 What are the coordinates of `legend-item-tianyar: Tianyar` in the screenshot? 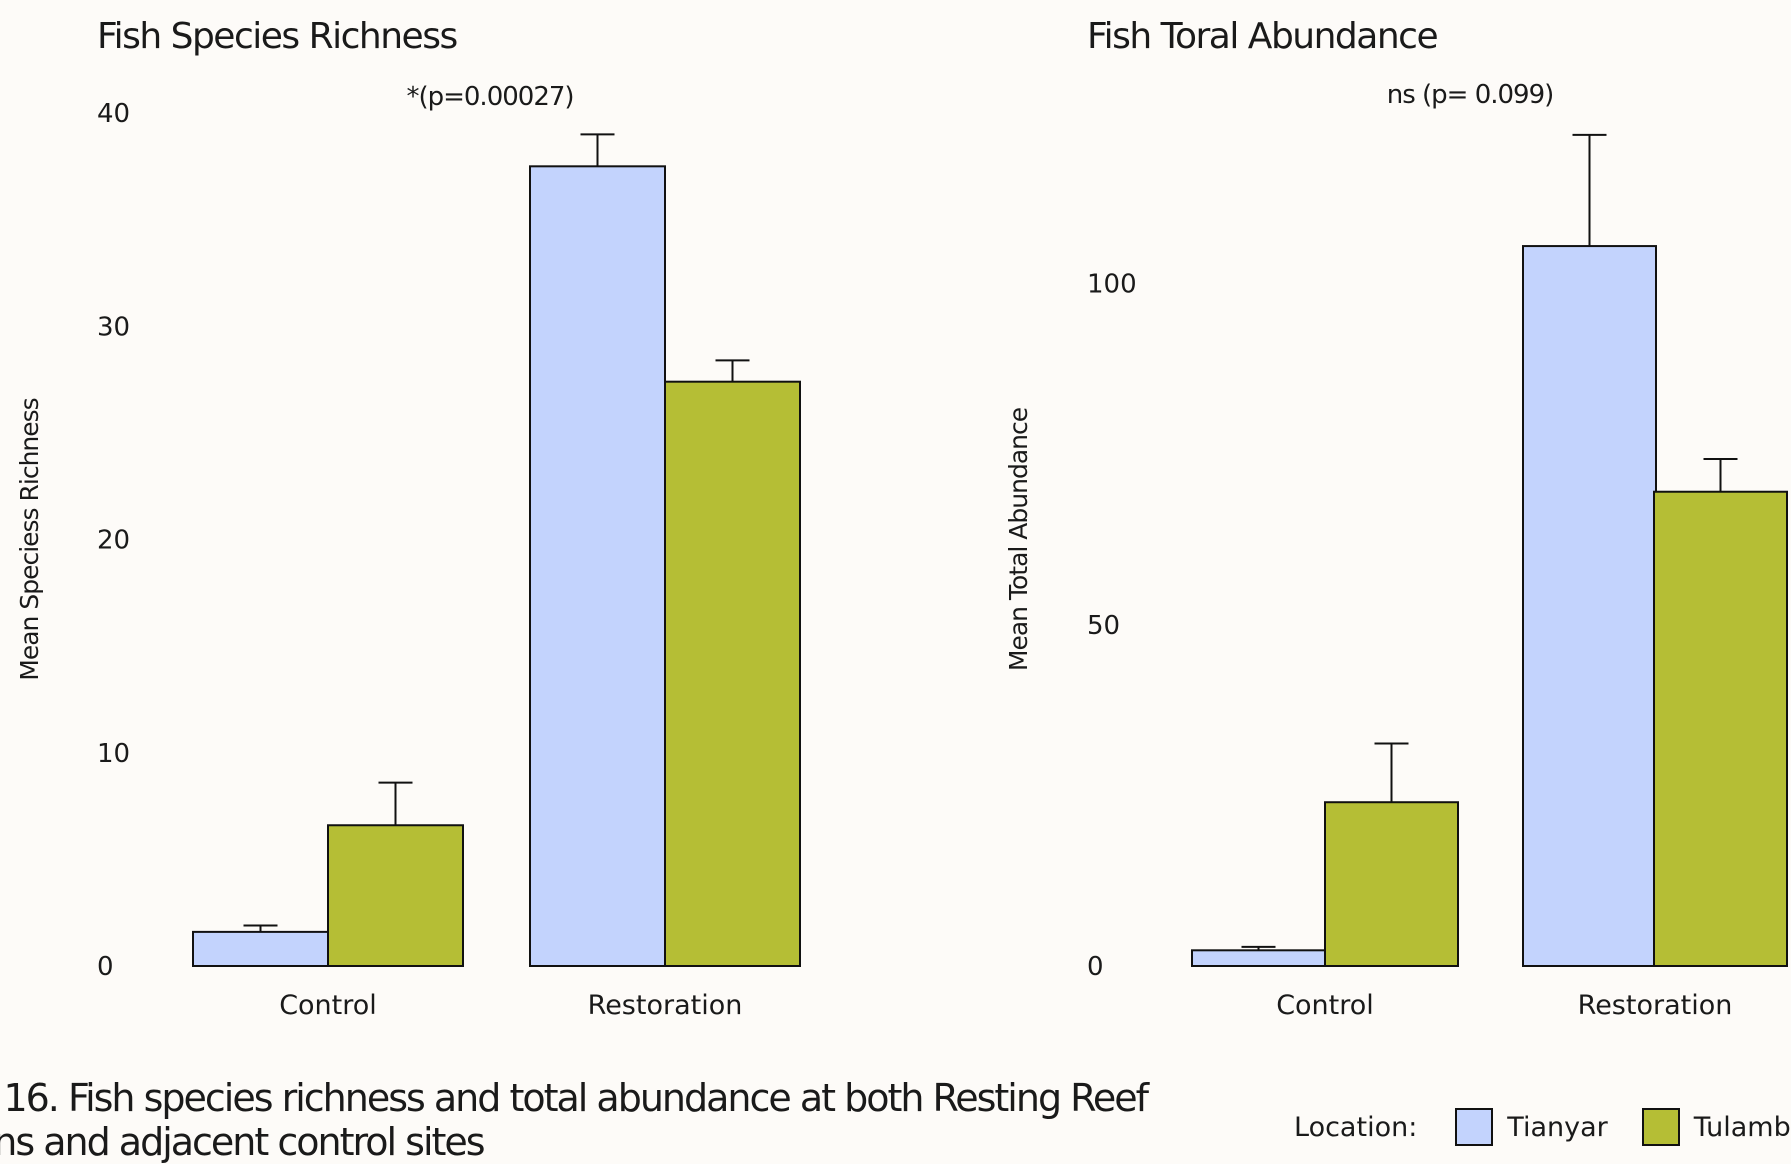 It's located at (1531, 1127).